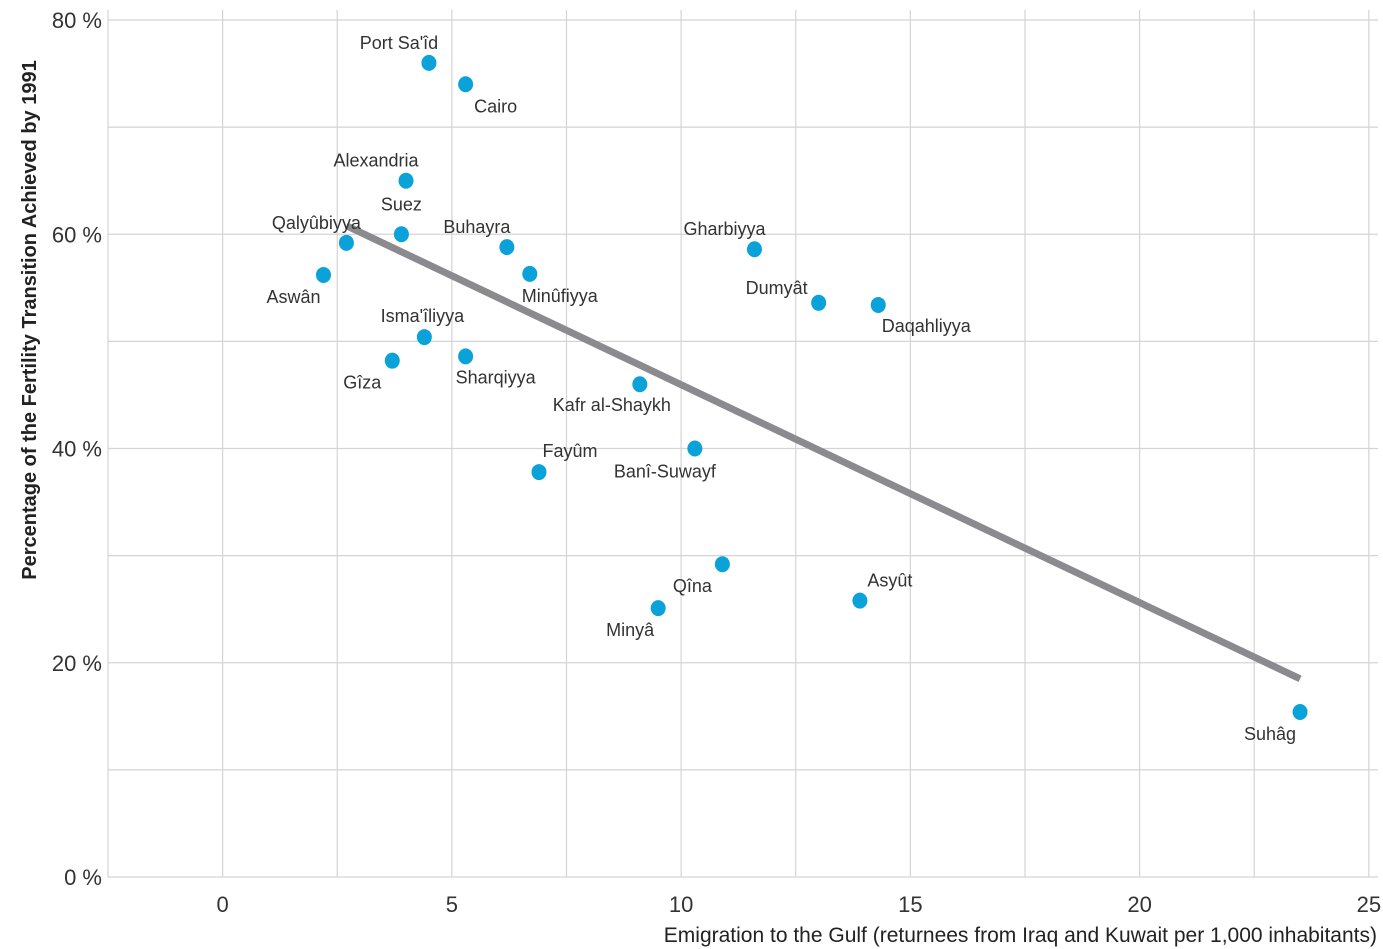 The height and width of the screenshot is (949, 1383). I want to click on data-point-label: Suez, so click(401, 204).